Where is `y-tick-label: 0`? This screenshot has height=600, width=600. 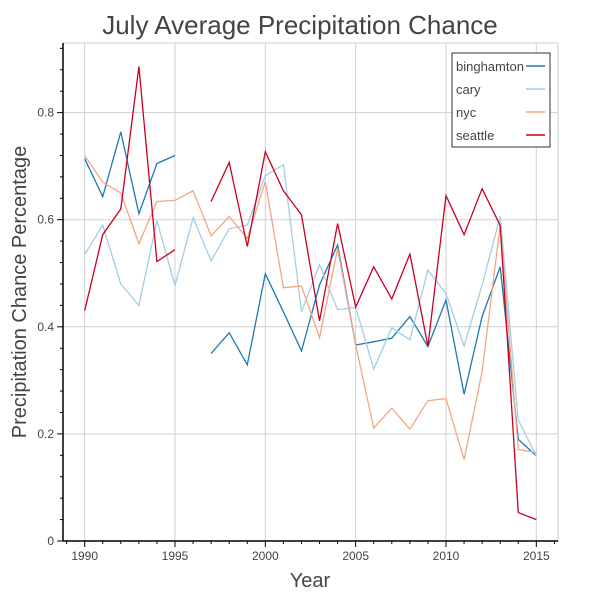
y-tick-label: 0 is located at coordinates (50, 541).